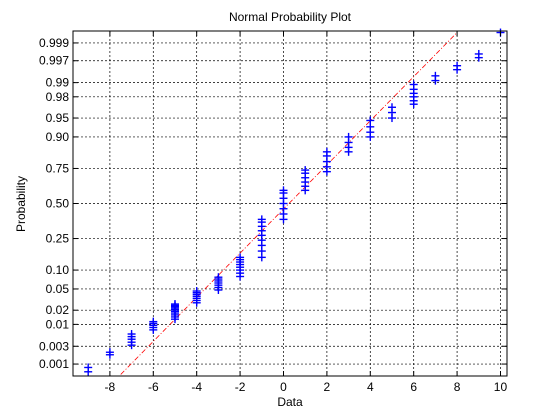 The width and height of the screenshot is (560, 420). What do you see at coordinates (196, 387) in the screenshot?
I see `x-tick-label: -4` at bounding box center [196, 387].